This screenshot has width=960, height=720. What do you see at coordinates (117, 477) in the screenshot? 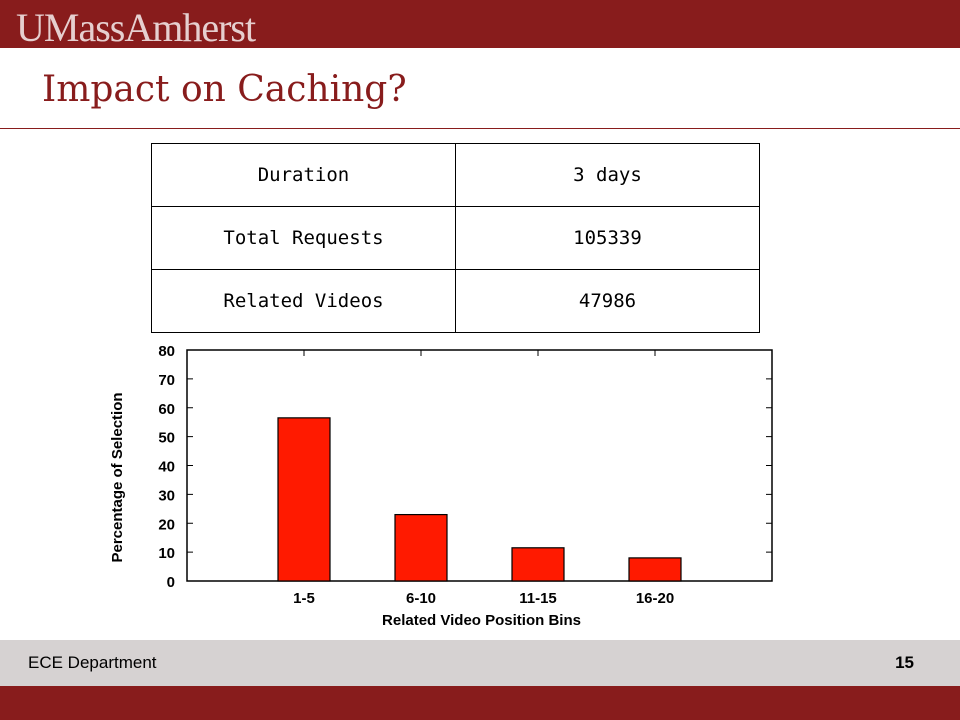
I see `y-axis-label: Percentage of Selection` at bounding box center [117, 477].